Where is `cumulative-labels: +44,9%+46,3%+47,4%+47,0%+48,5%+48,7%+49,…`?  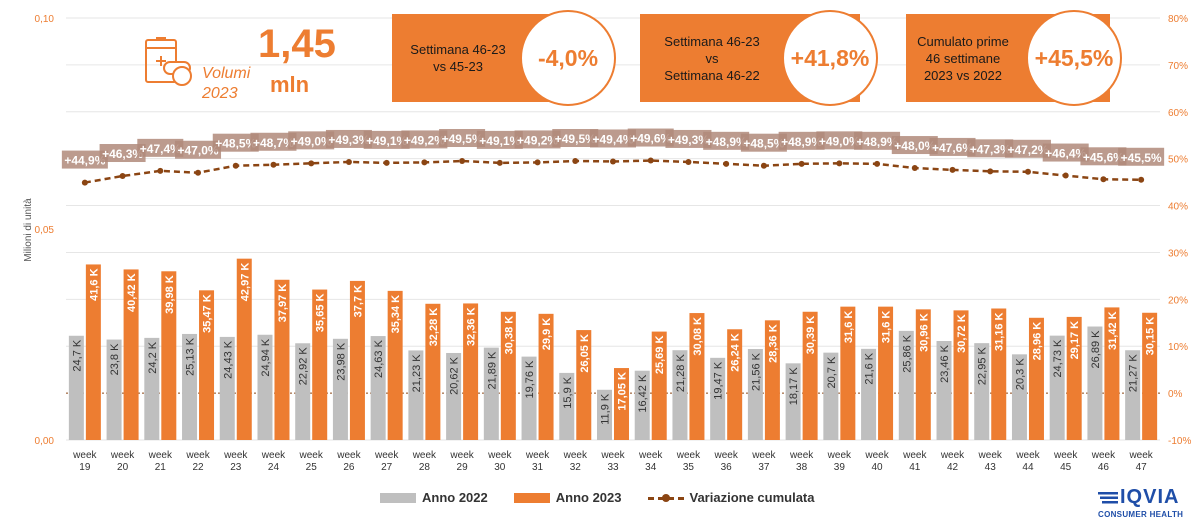 cumulative-labels: +44,9%+46,3%+47,4%+47,0%+48,5%+48,7%+49,… is located at coordinates (613, 148).